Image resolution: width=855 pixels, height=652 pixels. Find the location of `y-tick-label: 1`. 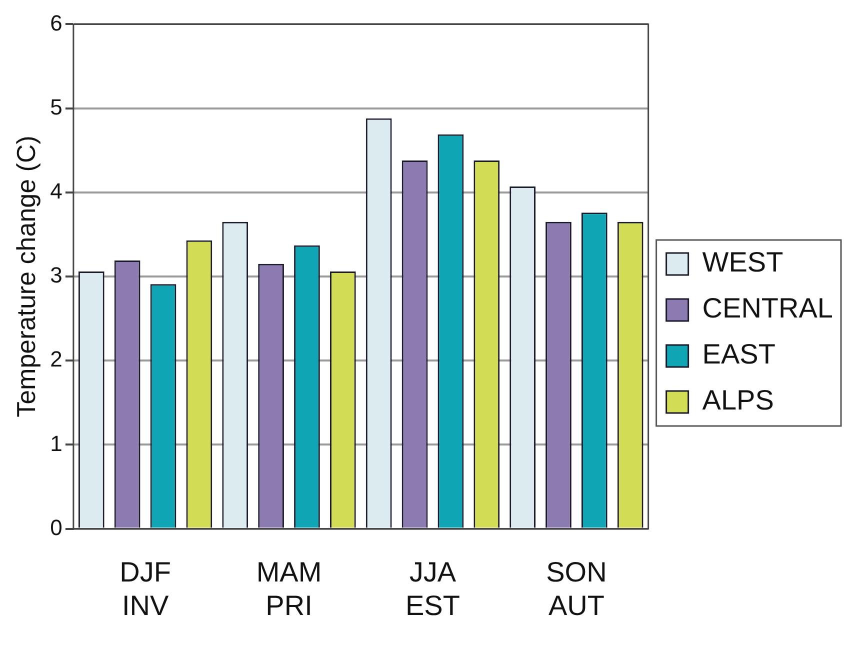

y-tick-label: 1 is located at coordinates (56, 443).